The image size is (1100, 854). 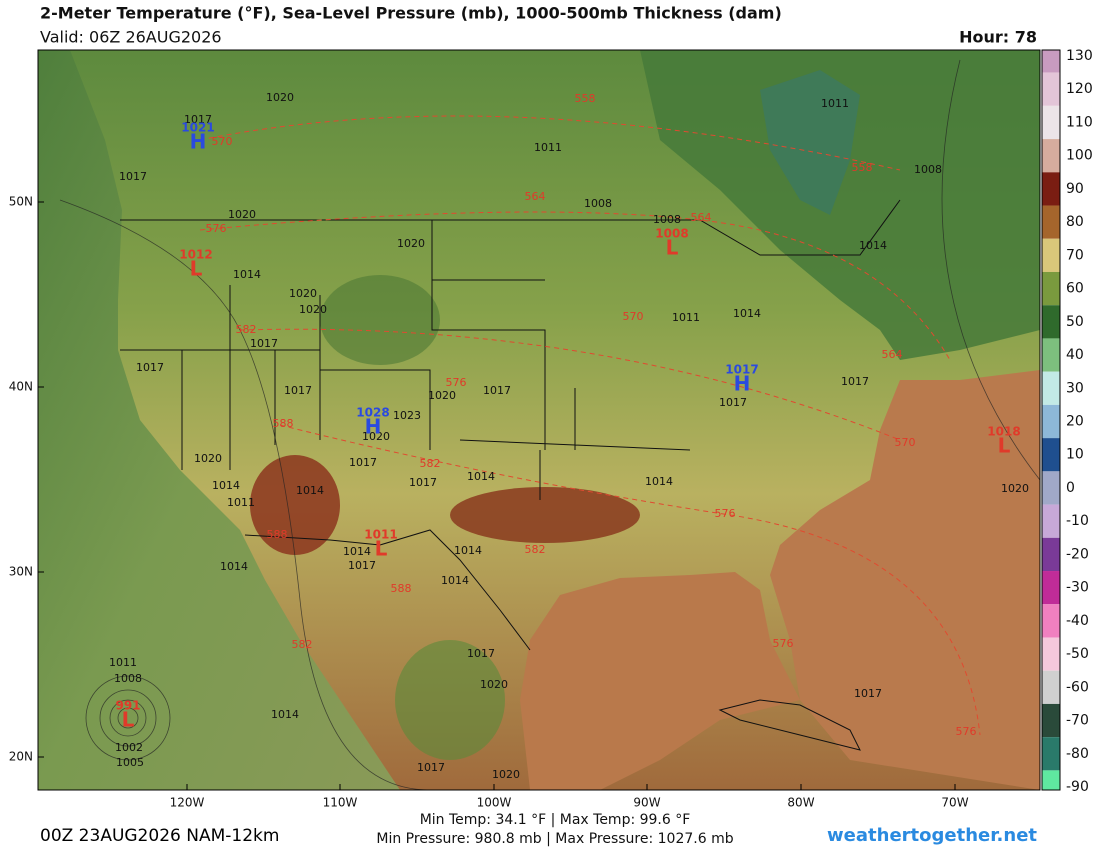 What do you see at coordinates (1079, 56) in the screenshot?
I see `colorbar-label: 130` at bounding box center [1079, 56].